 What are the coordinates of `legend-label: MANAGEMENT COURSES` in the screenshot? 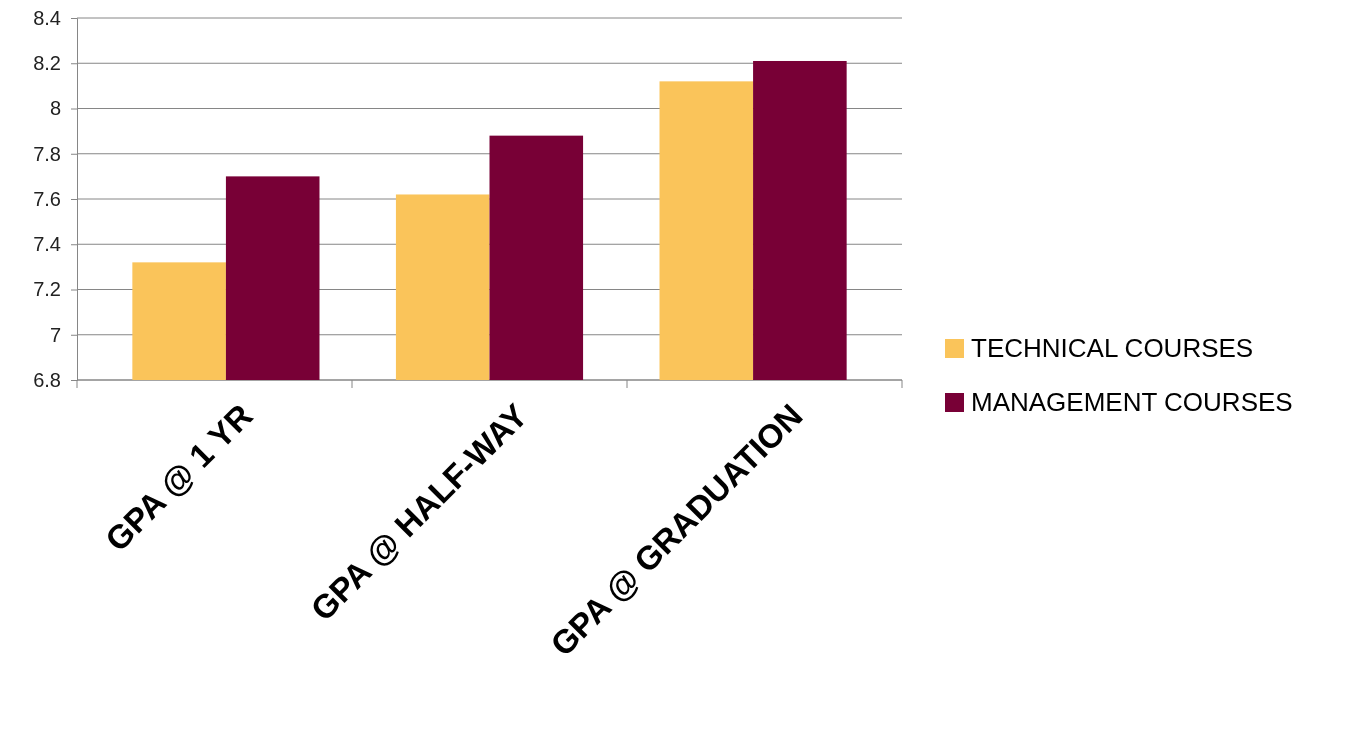 It's located at (1132, 402).